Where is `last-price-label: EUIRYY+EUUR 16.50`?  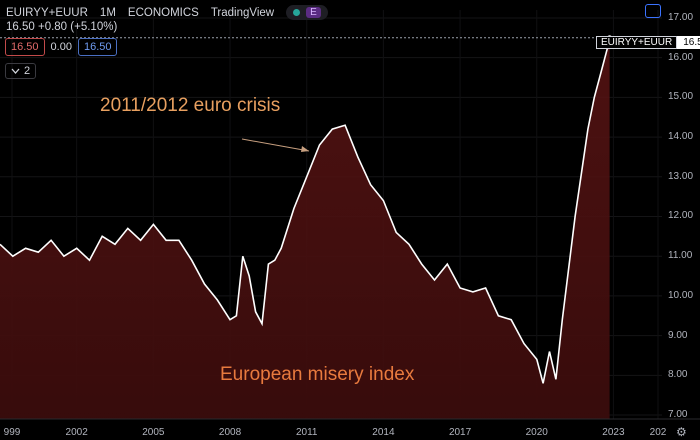 last-price-label: EUIRYY+EUUR 16.50 is located at coordinates (648, 42).